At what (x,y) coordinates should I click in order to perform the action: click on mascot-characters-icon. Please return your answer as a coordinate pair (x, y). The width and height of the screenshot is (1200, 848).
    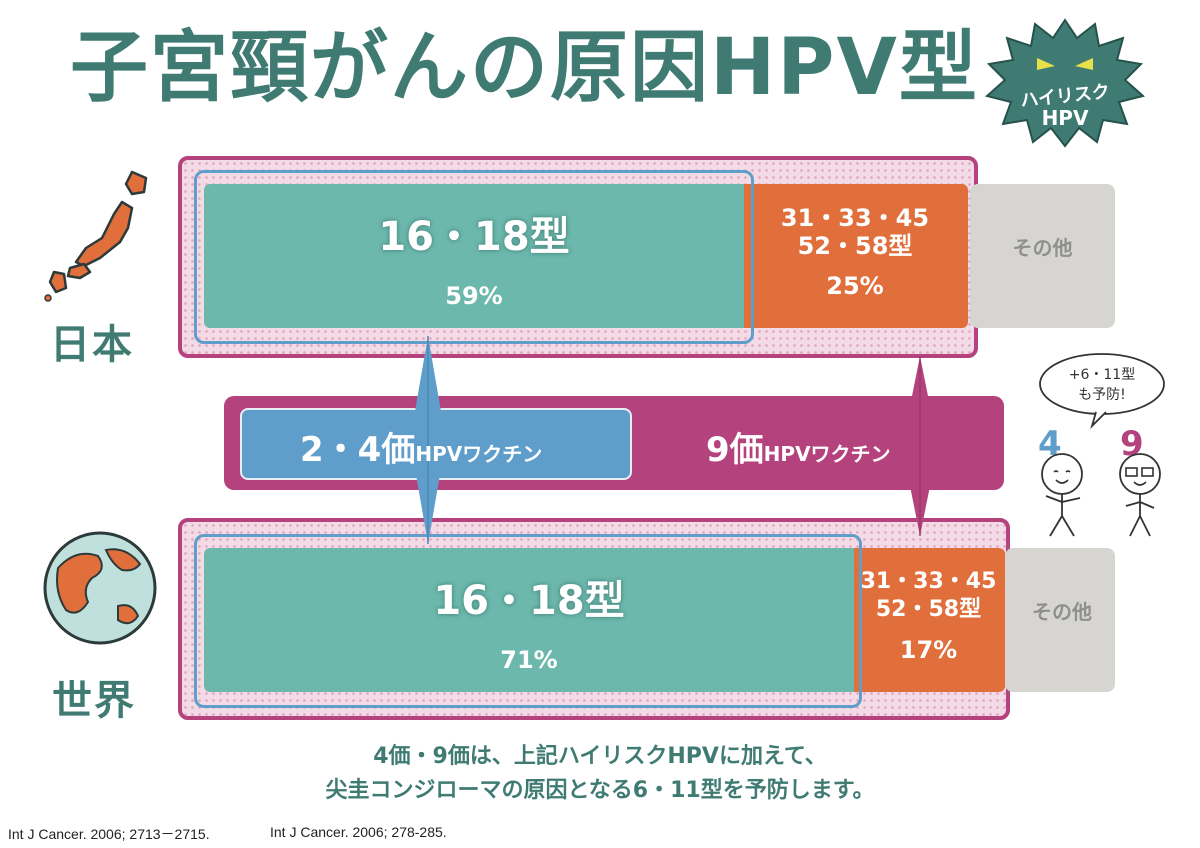
    Looking at the image, I should click on (1101, 495).